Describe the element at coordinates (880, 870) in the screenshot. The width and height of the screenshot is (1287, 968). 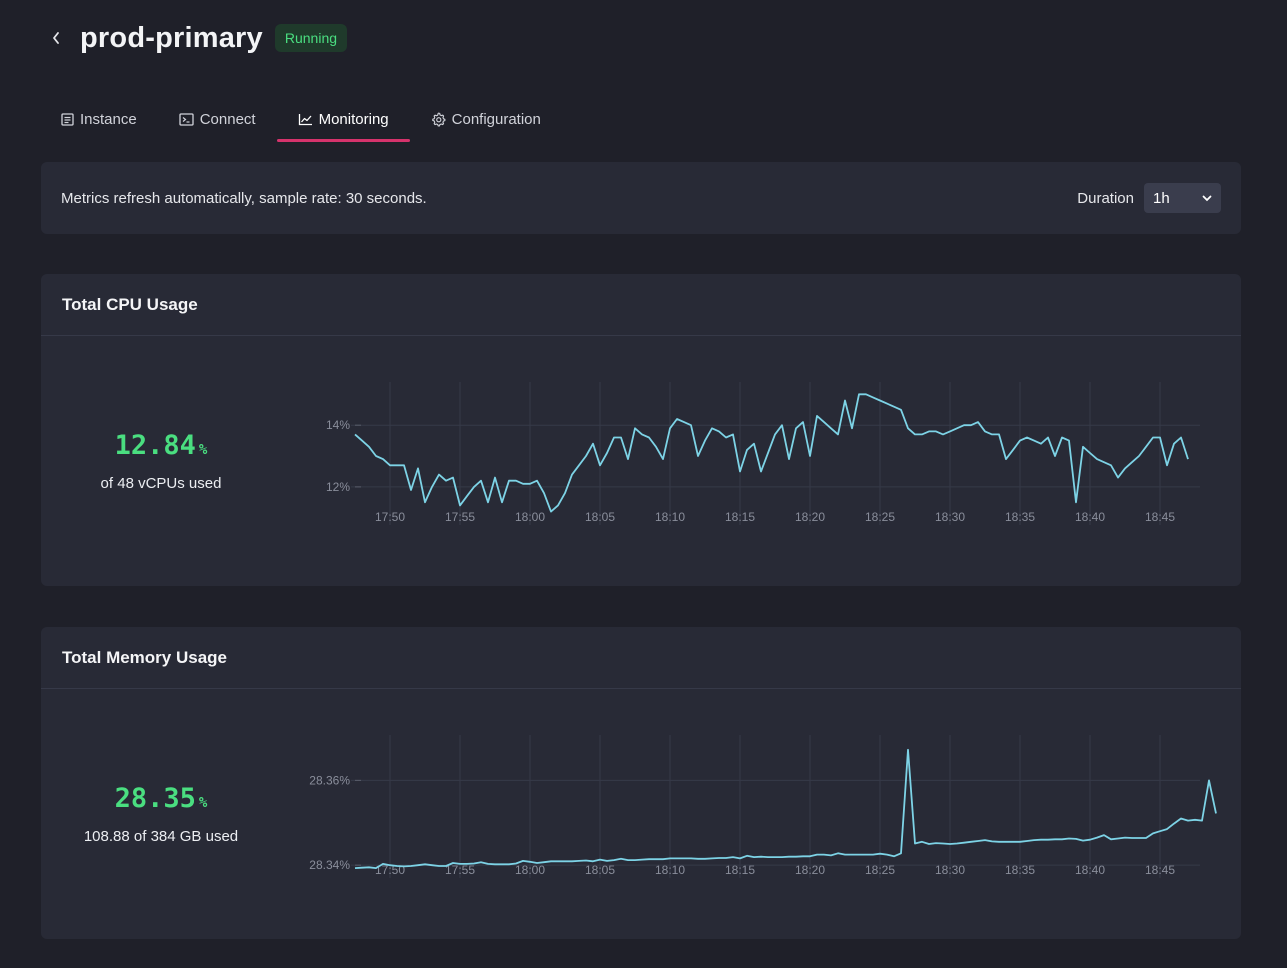
I see `memory-x-tick-label: 18:25` at that location.